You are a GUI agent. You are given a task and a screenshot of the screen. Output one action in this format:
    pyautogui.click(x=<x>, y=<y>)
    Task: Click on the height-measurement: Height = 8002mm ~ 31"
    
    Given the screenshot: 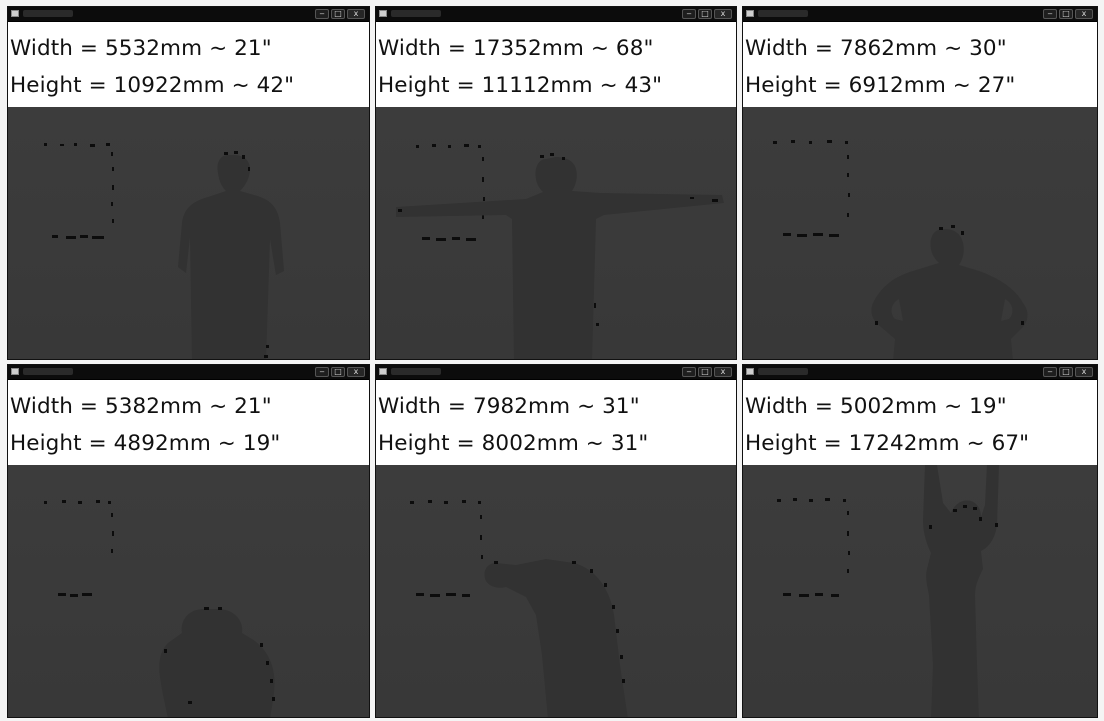 What is the action you would take?
    pyautogui.click(x=513, y=443)
    